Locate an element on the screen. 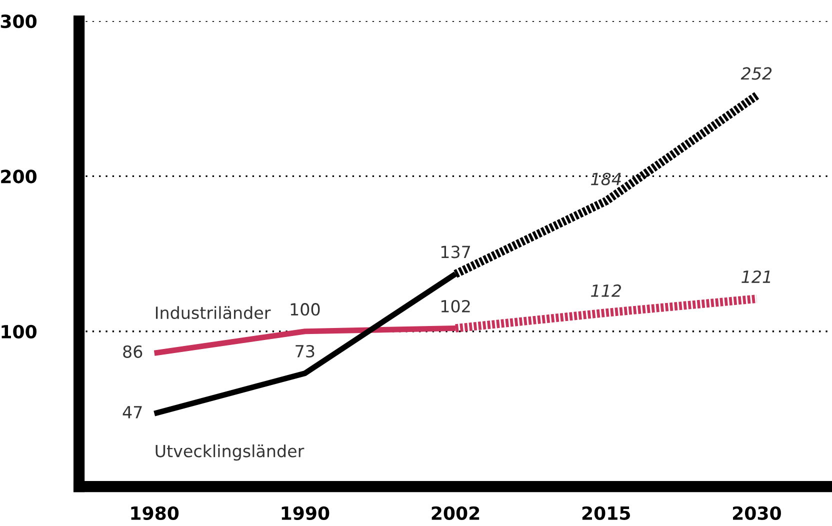 This screenshot has height=526, width=832. x-tick-label: 1990 is located at coordinates (306, 513).